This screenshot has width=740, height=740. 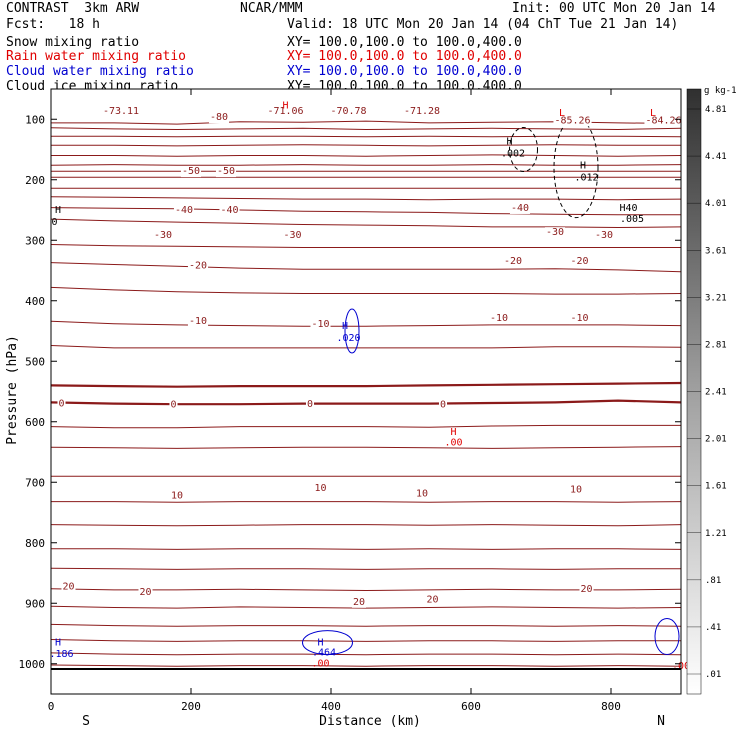 I want to click on y-axis-title: Pressure (hPa), so click(x=12, y=390).